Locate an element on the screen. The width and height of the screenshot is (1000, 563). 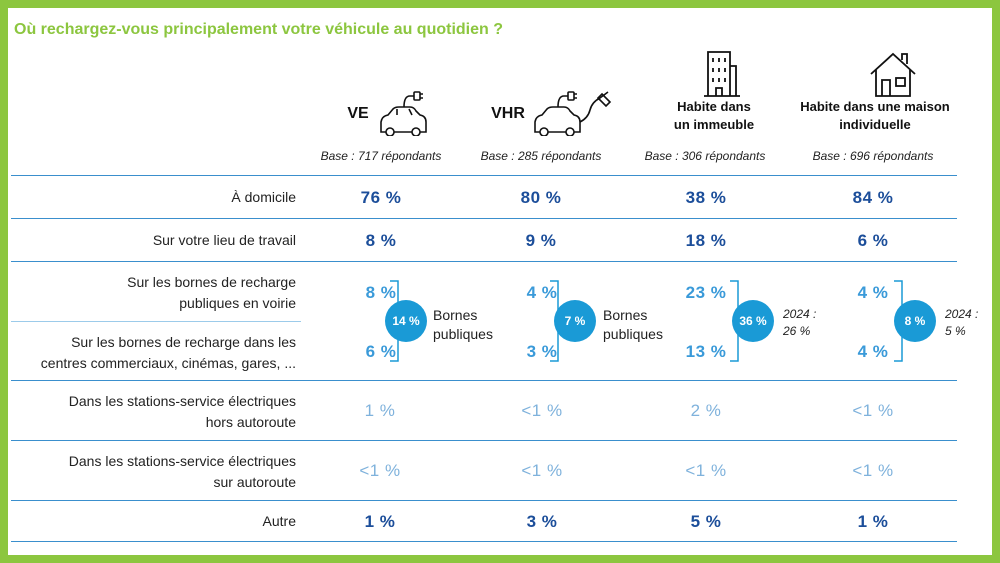
cell-autre-maison: 1 % is located at coordinates (873, 521).